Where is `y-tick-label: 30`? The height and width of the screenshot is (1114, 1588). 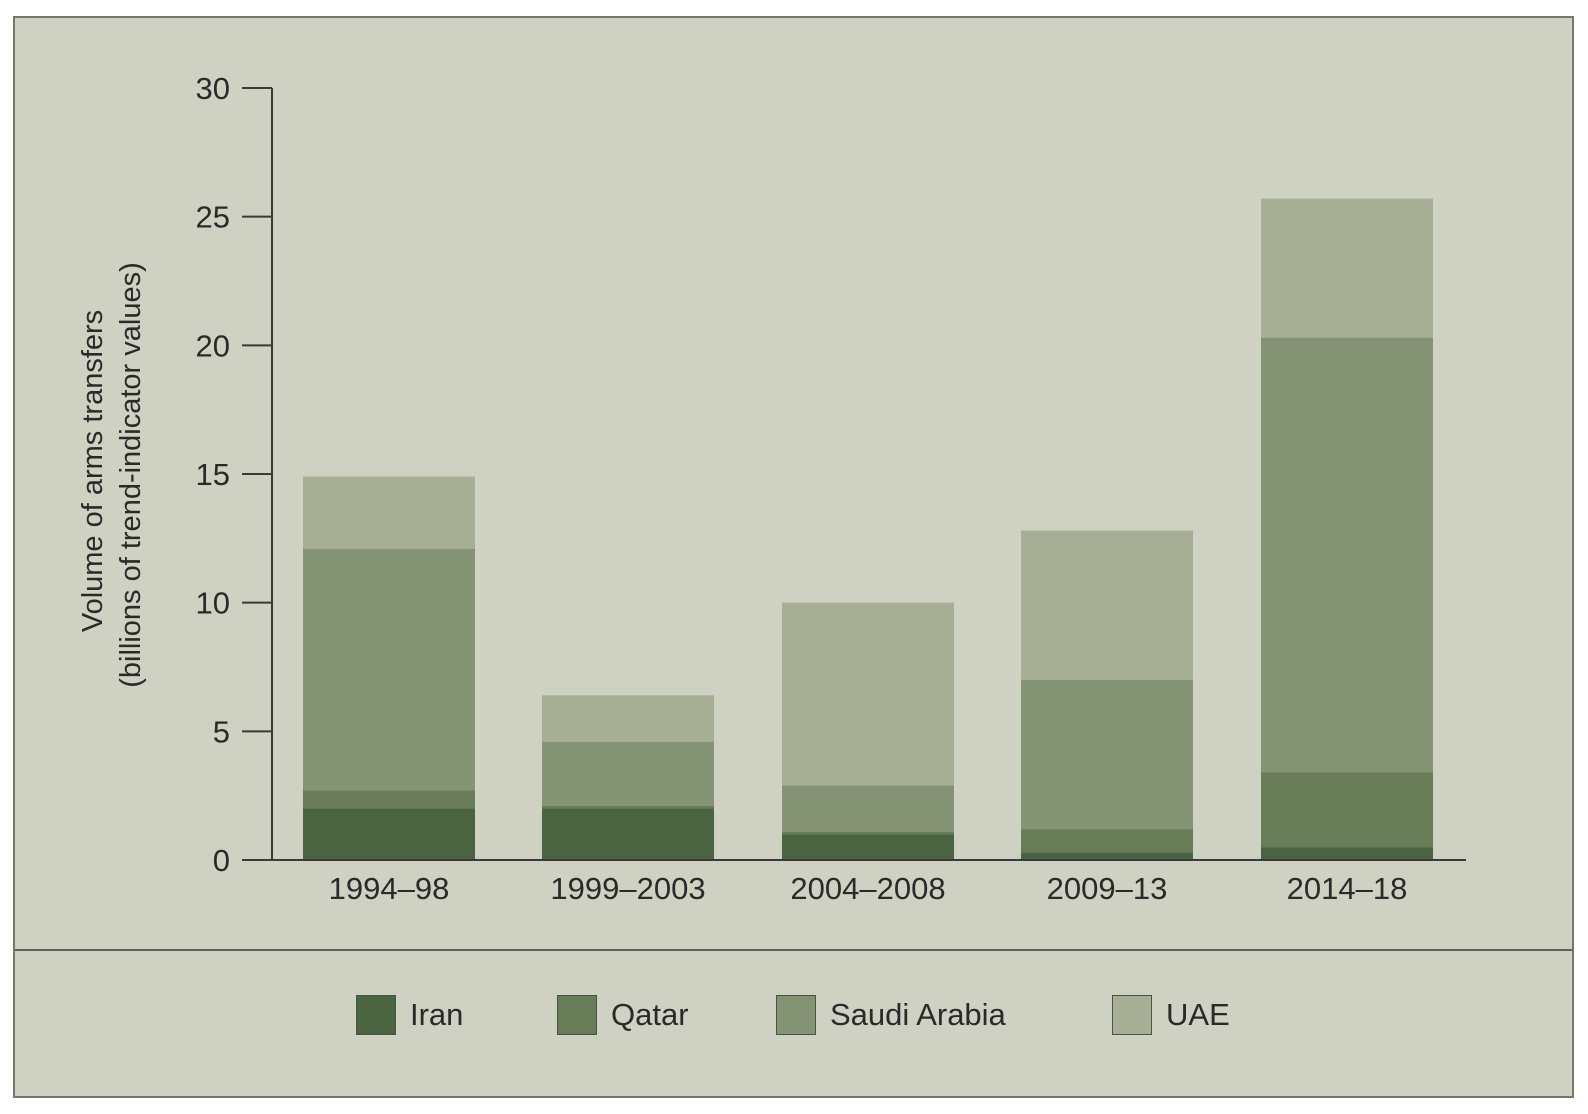 y-tick-label: 30 is located at coordinates (213, 88).